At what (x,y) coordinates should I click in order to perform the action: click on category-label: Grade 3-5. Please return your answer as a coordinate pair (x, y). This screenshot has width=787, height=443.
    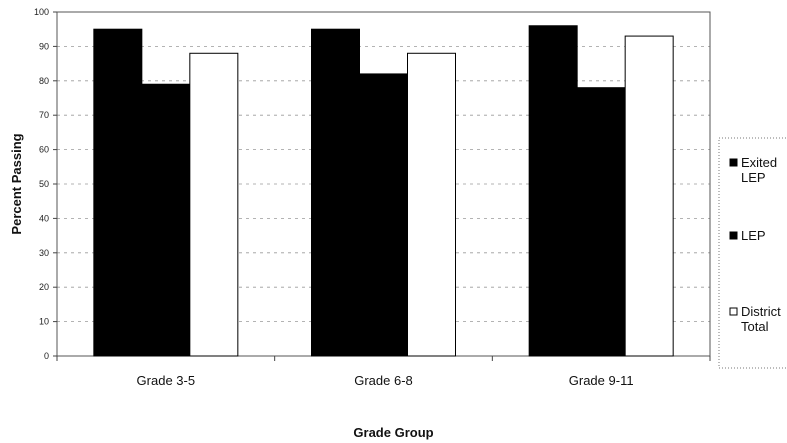
    Looking at the image, I should click on (166, 380).